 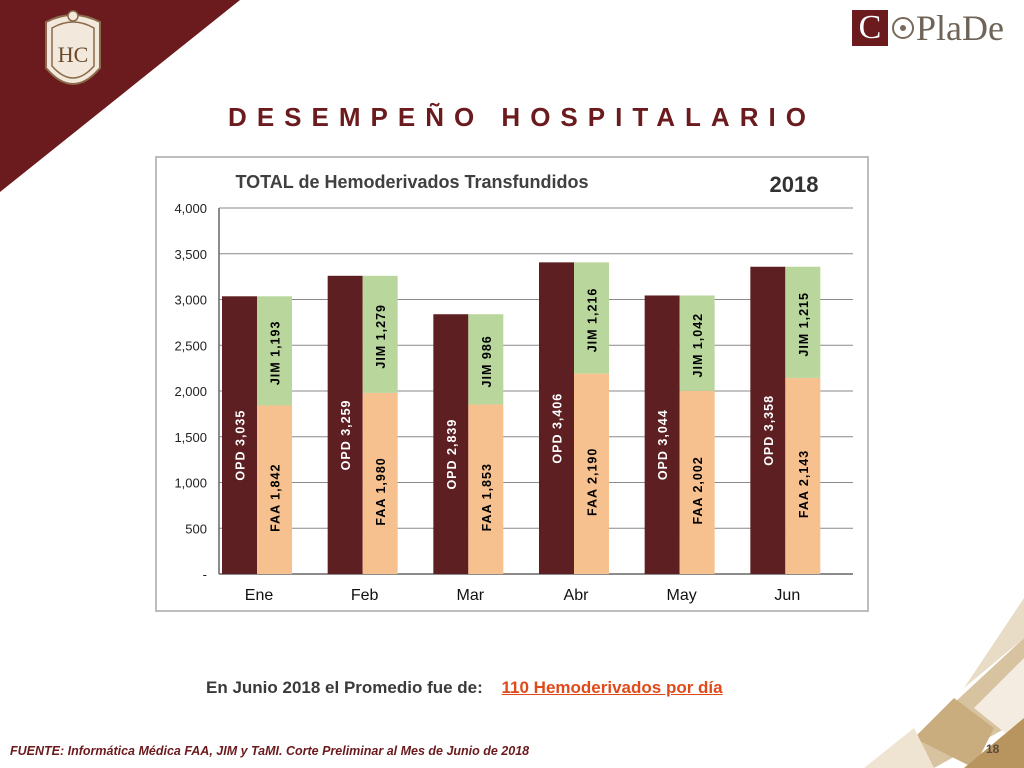 What do you see at coordinates (411, 182) in the screenshot?
I see `chart-title: TOTAL de Hemoderivados Transfundidos` at bounding box center [411, 182].